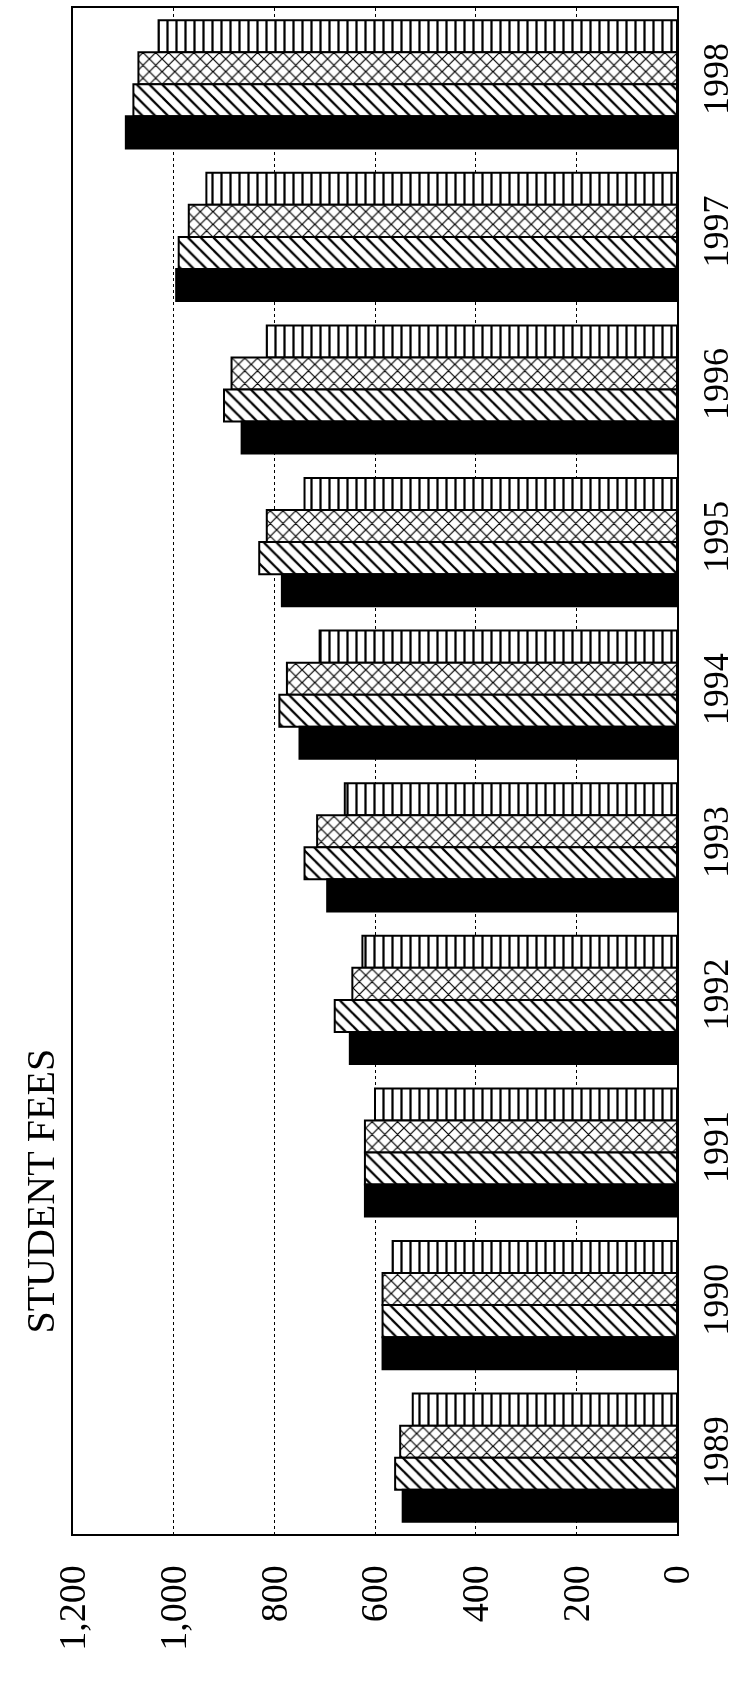 The width and height of the screenshot is (747, 1682). I want to click on x-tick-label: 800, so click(273, 1594).